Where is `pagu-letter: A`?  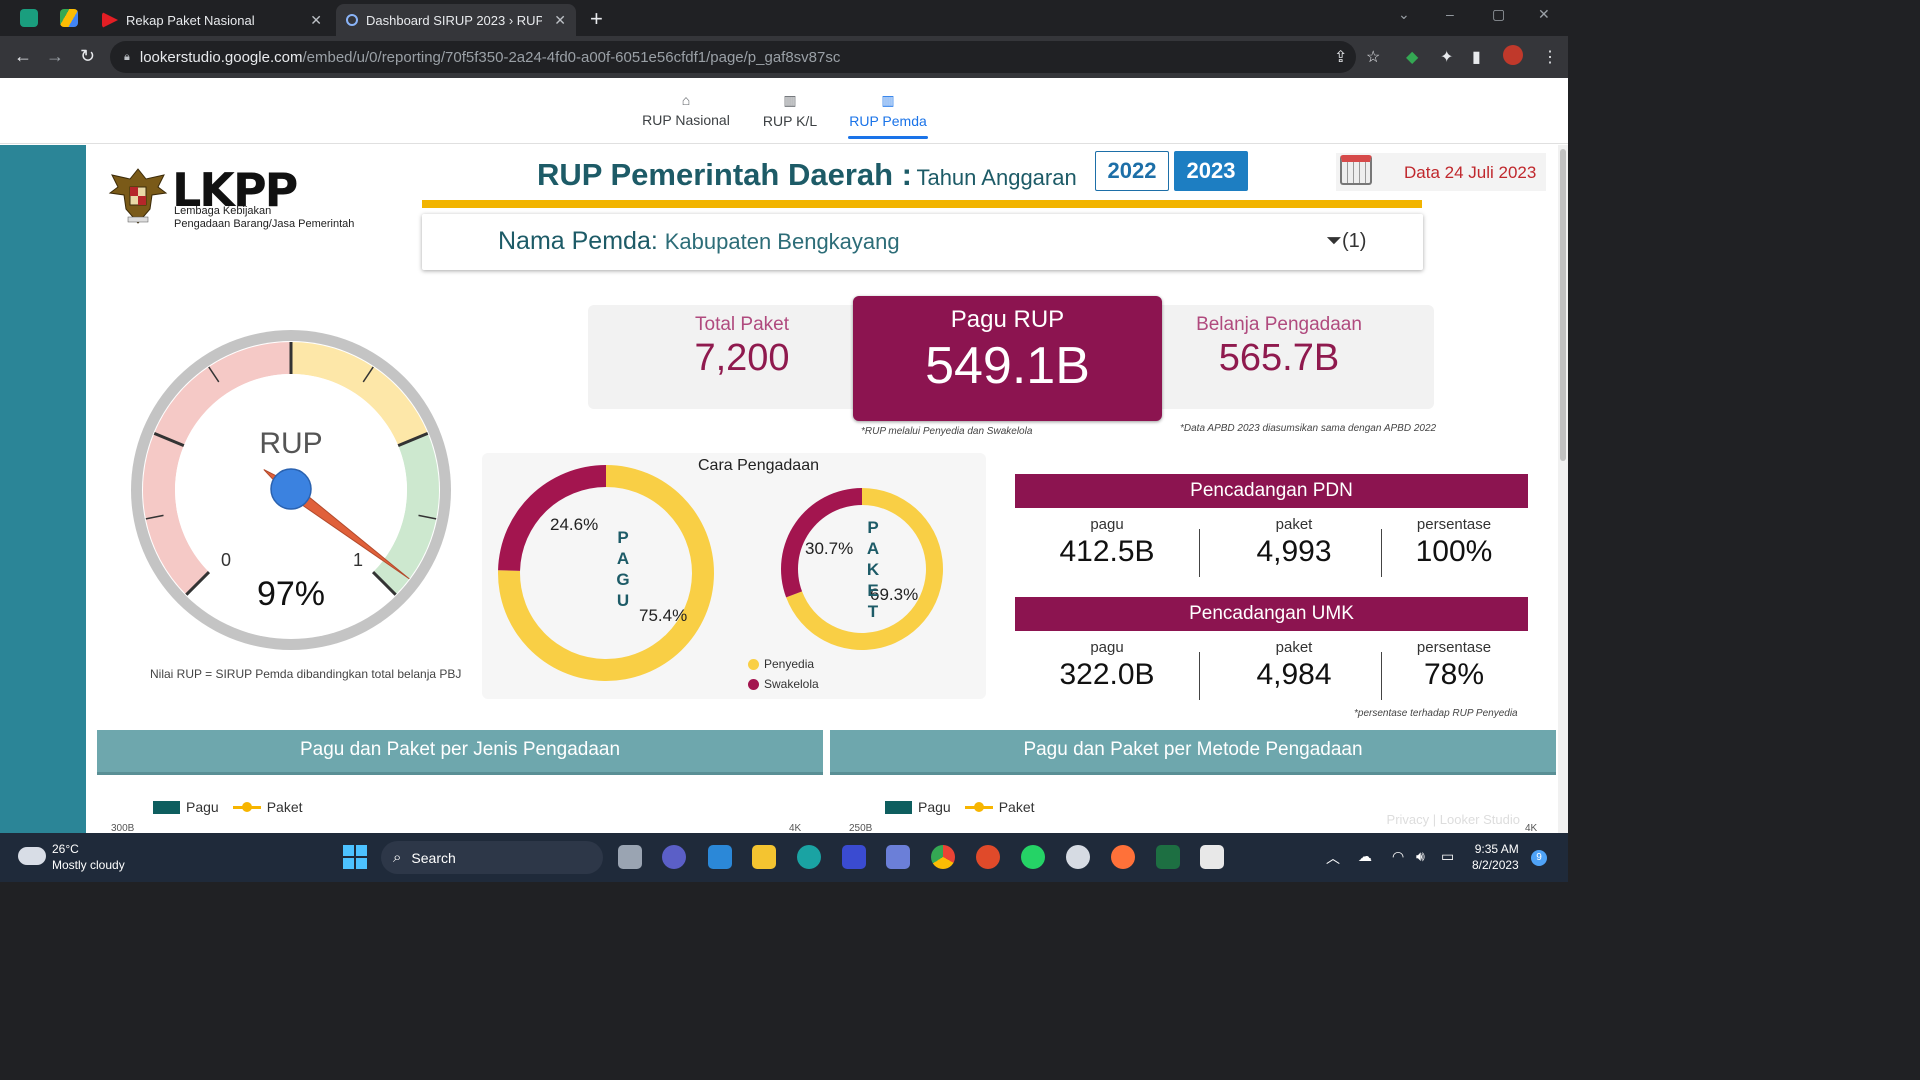
pagu-letter: A is located at coordinates (623, 558).